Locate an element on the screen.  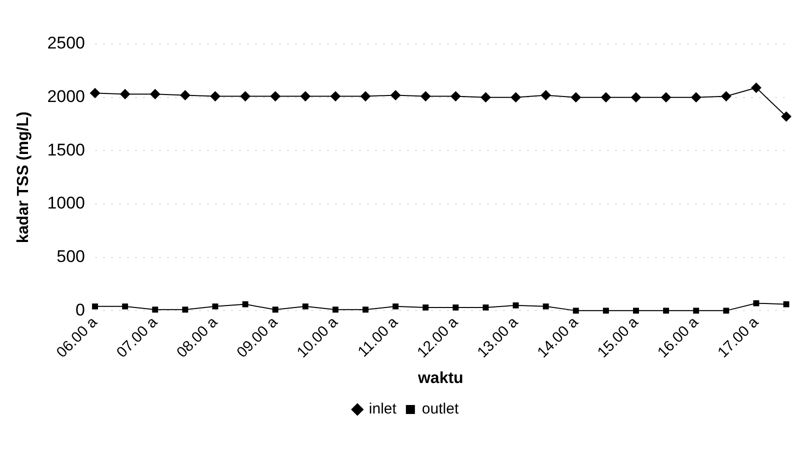
legend-label: inlet is located at coordinates (383, 409).